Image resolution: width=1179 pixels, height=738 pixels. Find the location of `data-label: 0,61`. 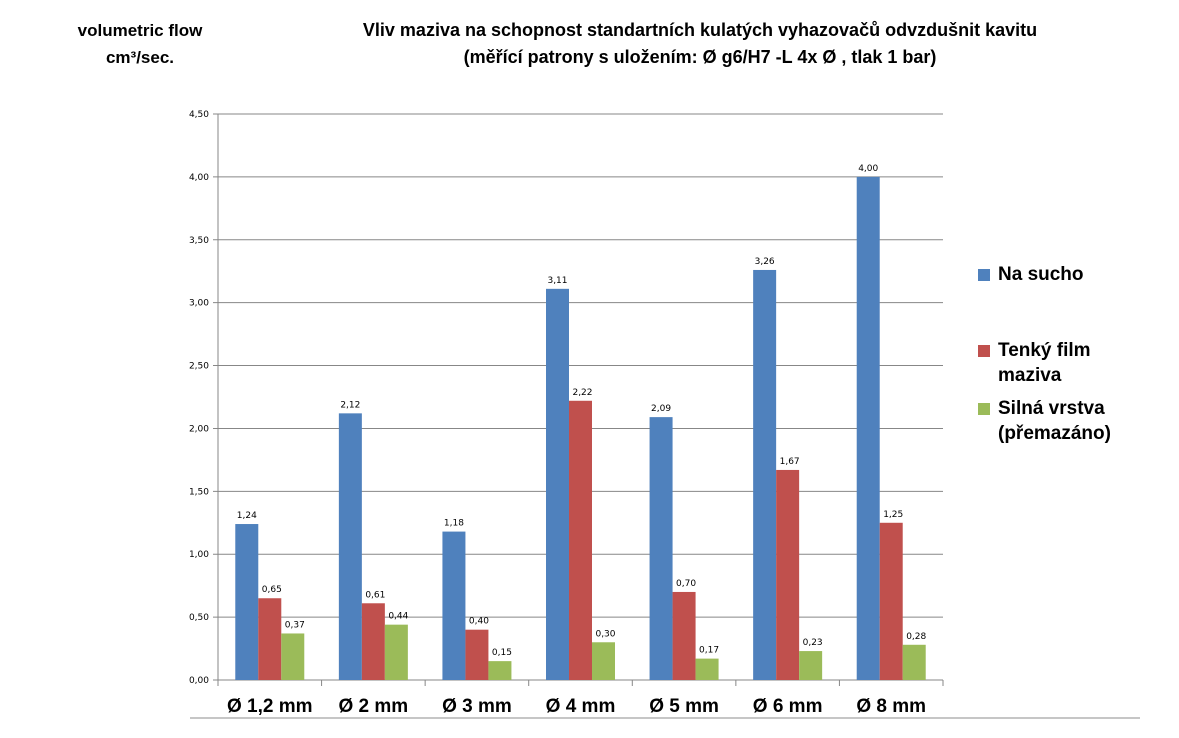

data-label: 0,61 is located at coordinates (375, 595).